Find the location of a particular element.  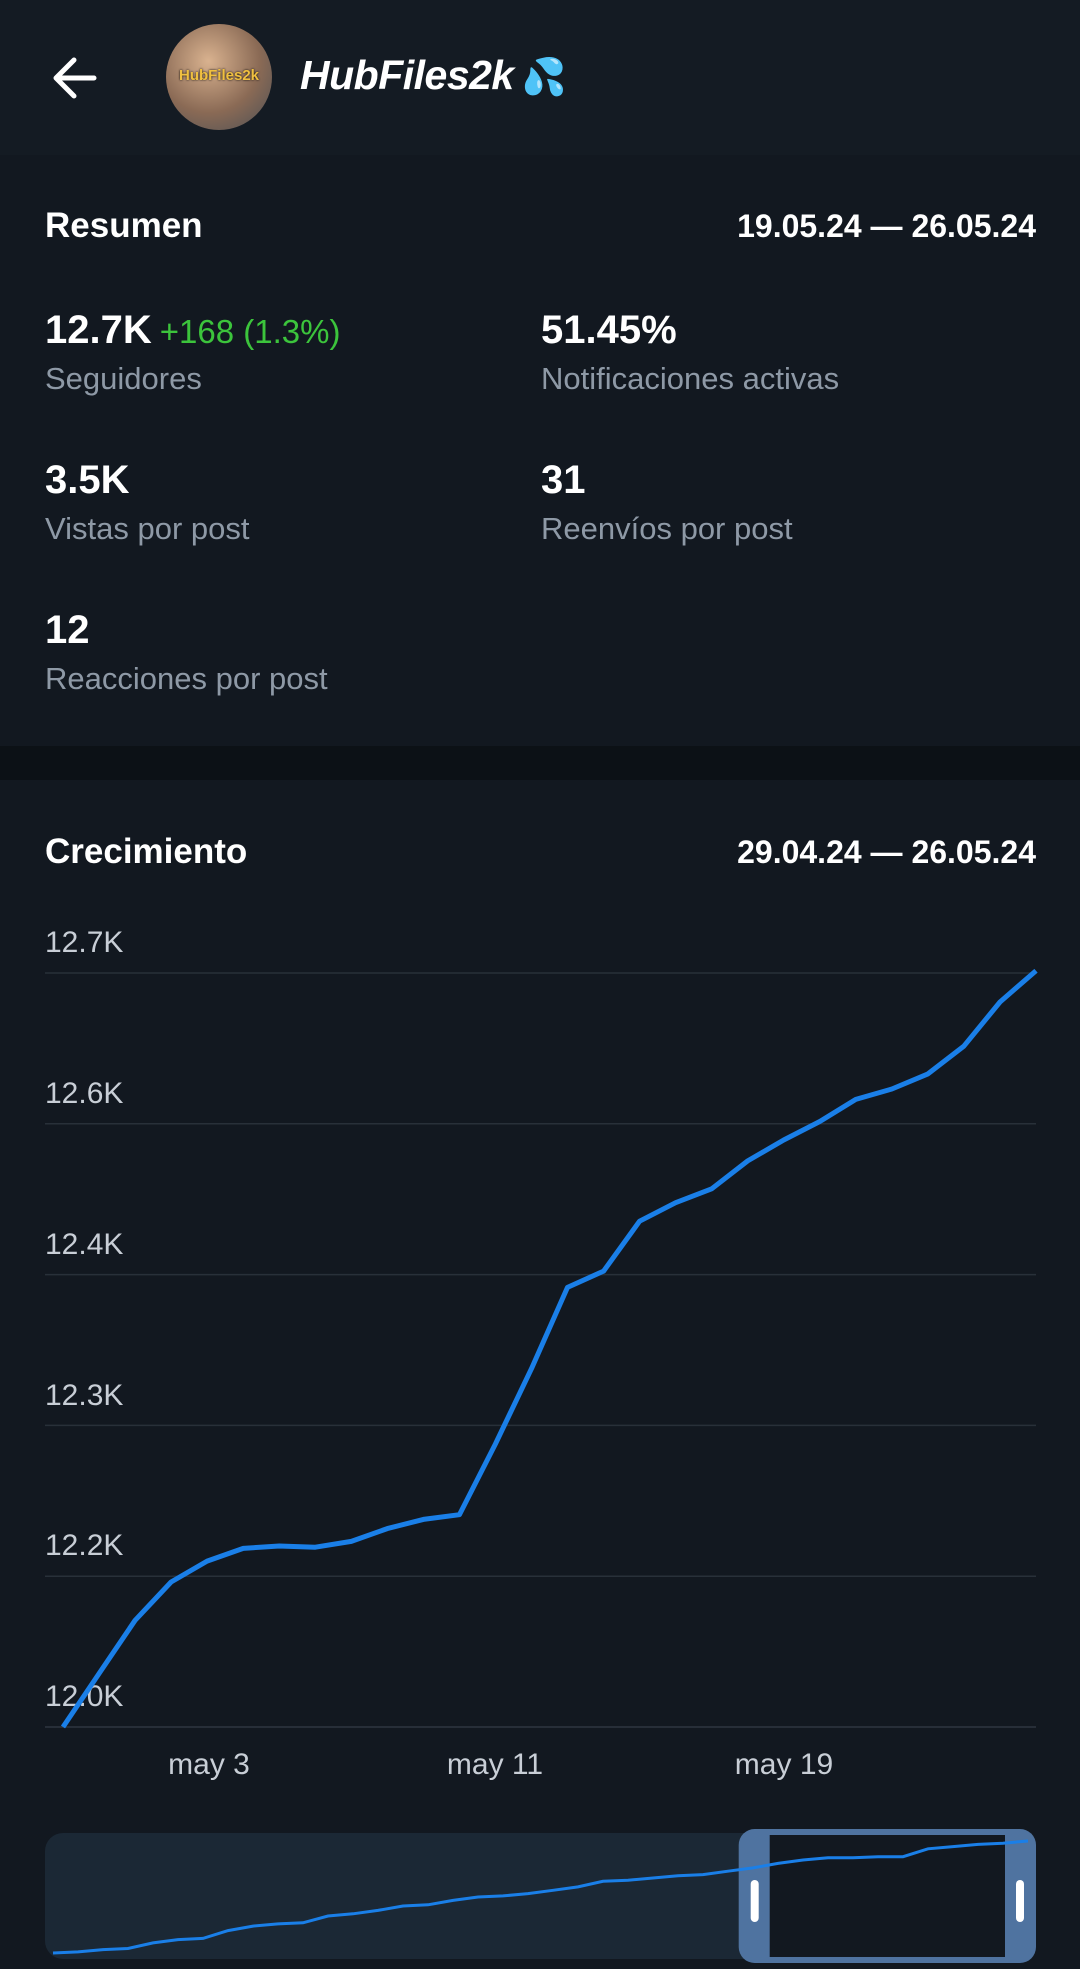

stat-value: 3.5K is located at coordinates (87, 480).